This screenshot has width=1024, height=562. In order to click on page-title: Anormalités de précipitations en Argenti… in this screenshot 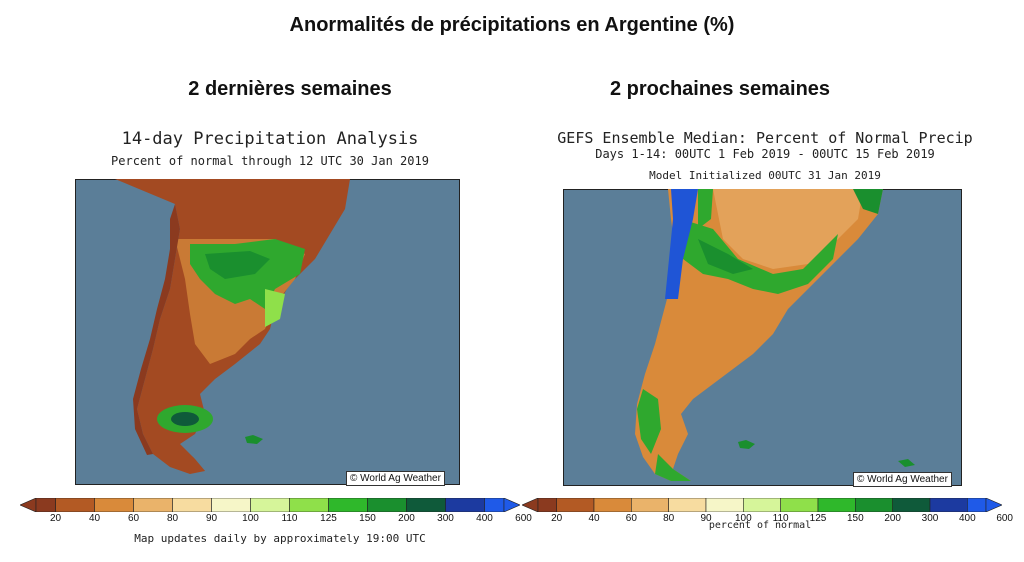, I will do `click(512, 25)`.